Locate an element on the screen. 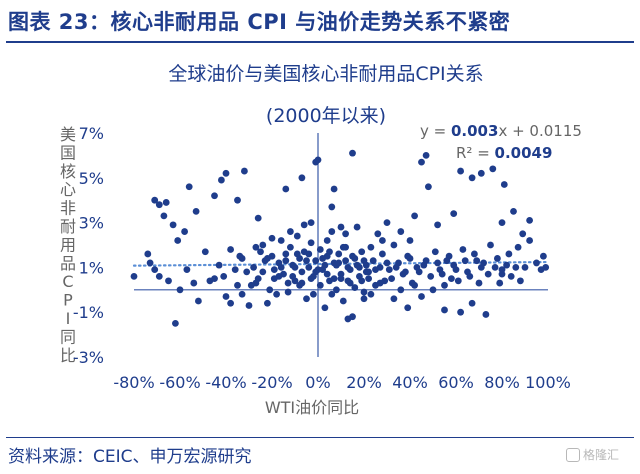 This screenshot has width=640, height=474. x-tick-label: 40% is located at coordinates (410, 382).